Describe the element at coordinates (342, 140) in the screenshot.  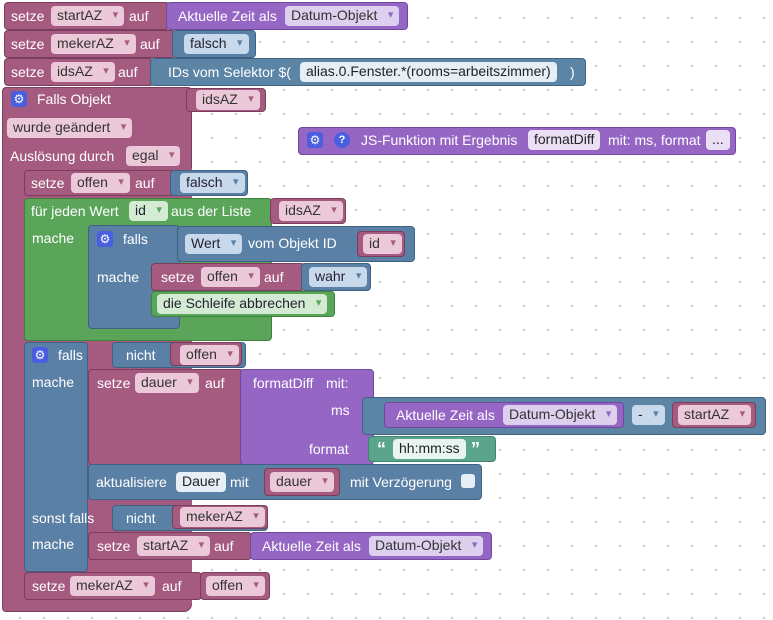
I see `help-icon: ?` at that location.